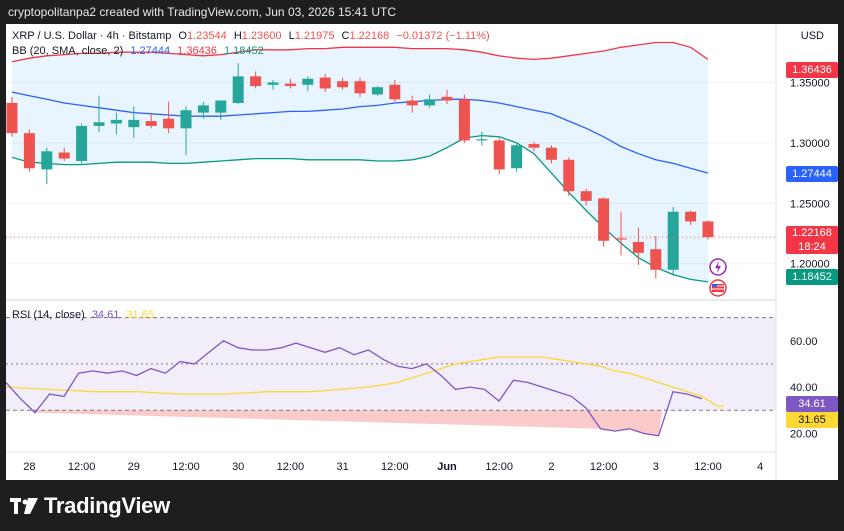 The width and height of the screenshot is (844, 531). What do you see at coordinates (551, 467) in the screenshot?
I see `time-tick-label: 2` at bounding box center [551, 467].